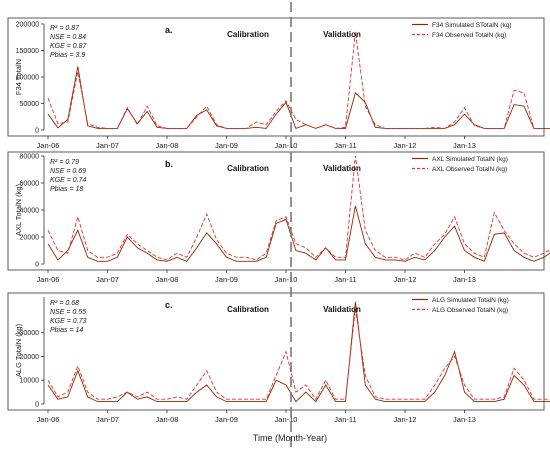 The width and height of the screenshot is (550, 459). I want to click on y-tick-label: 50000, so click(30, 104).